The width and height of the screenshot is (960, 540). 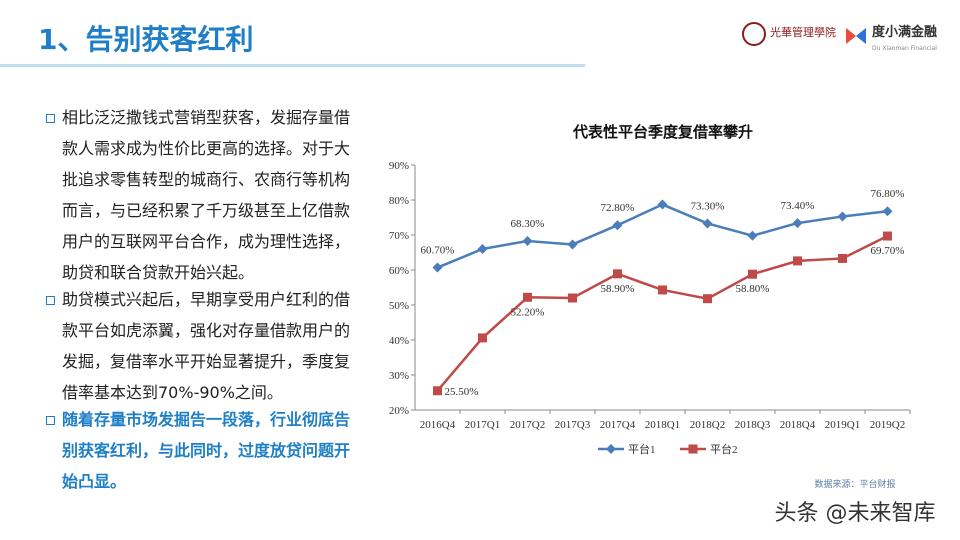 What do you see at coordinates (798, 206) in the screenshot?
I see `data-label: 73.40%` at bounding box center [798, 206].